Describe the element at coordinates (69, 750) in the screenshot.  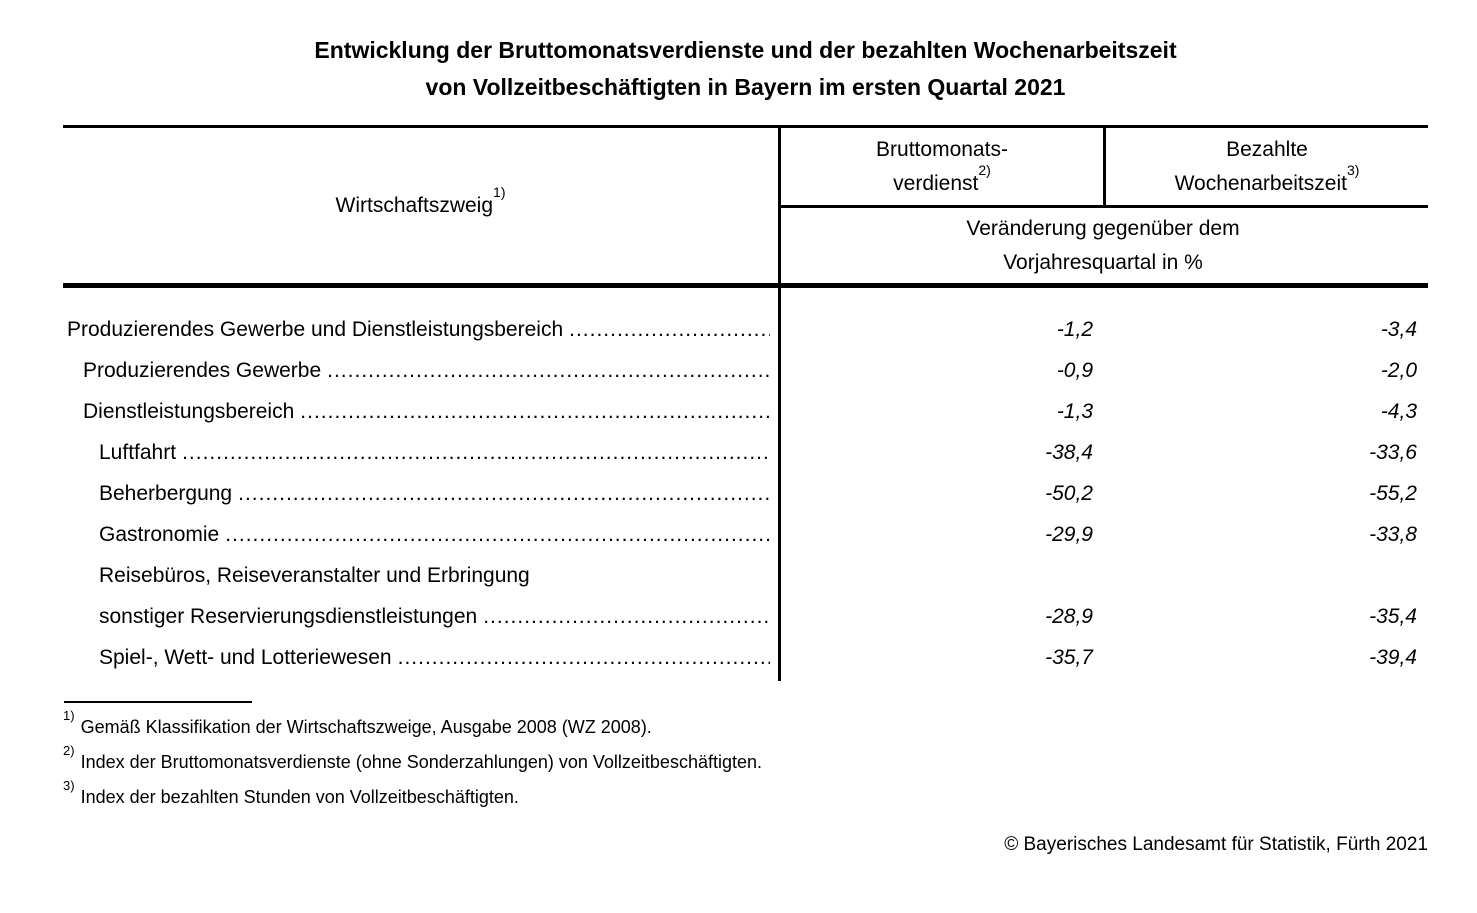
I see `footnote-ref: 2)` at that location.